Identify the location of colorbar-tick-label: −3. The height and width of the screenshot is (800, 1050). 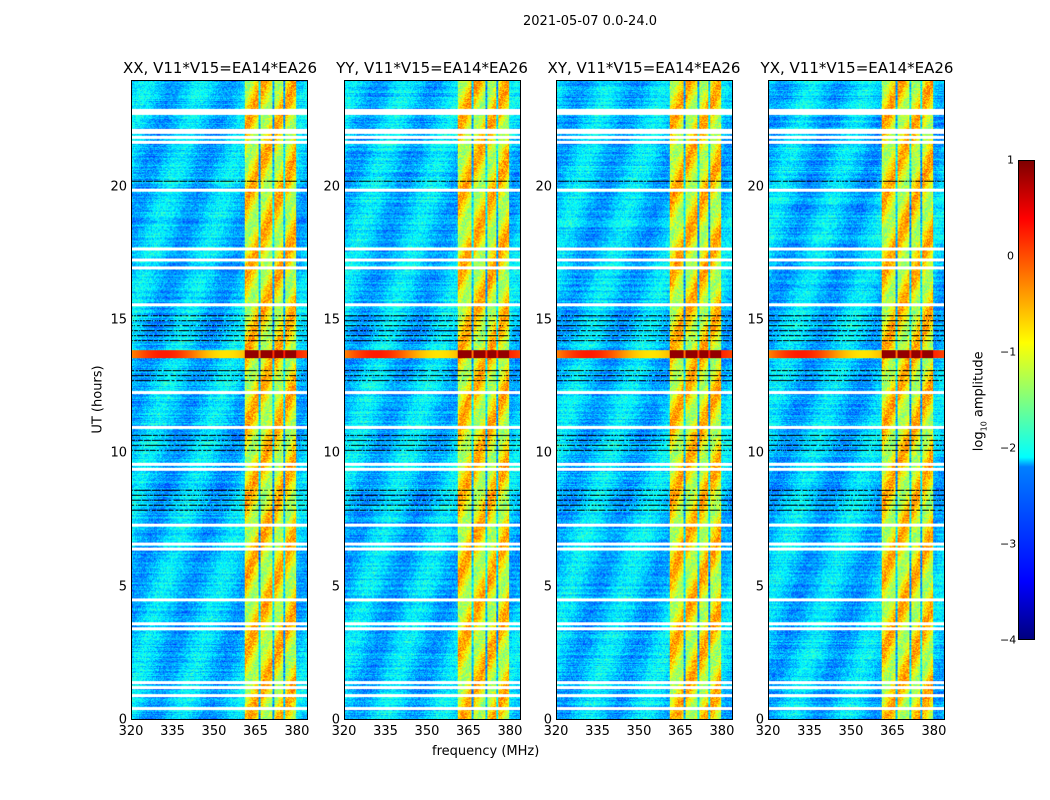
(1008, 544).